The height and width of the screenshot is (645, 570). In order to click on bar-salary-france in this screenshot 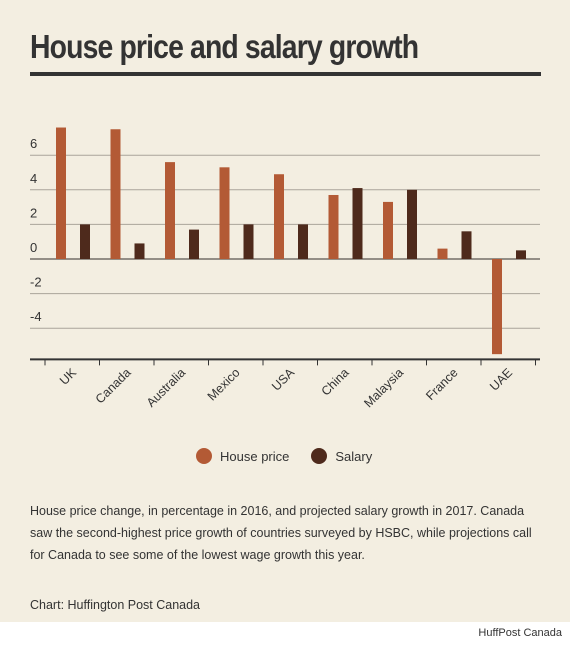, I will do `click(466, 245)`.